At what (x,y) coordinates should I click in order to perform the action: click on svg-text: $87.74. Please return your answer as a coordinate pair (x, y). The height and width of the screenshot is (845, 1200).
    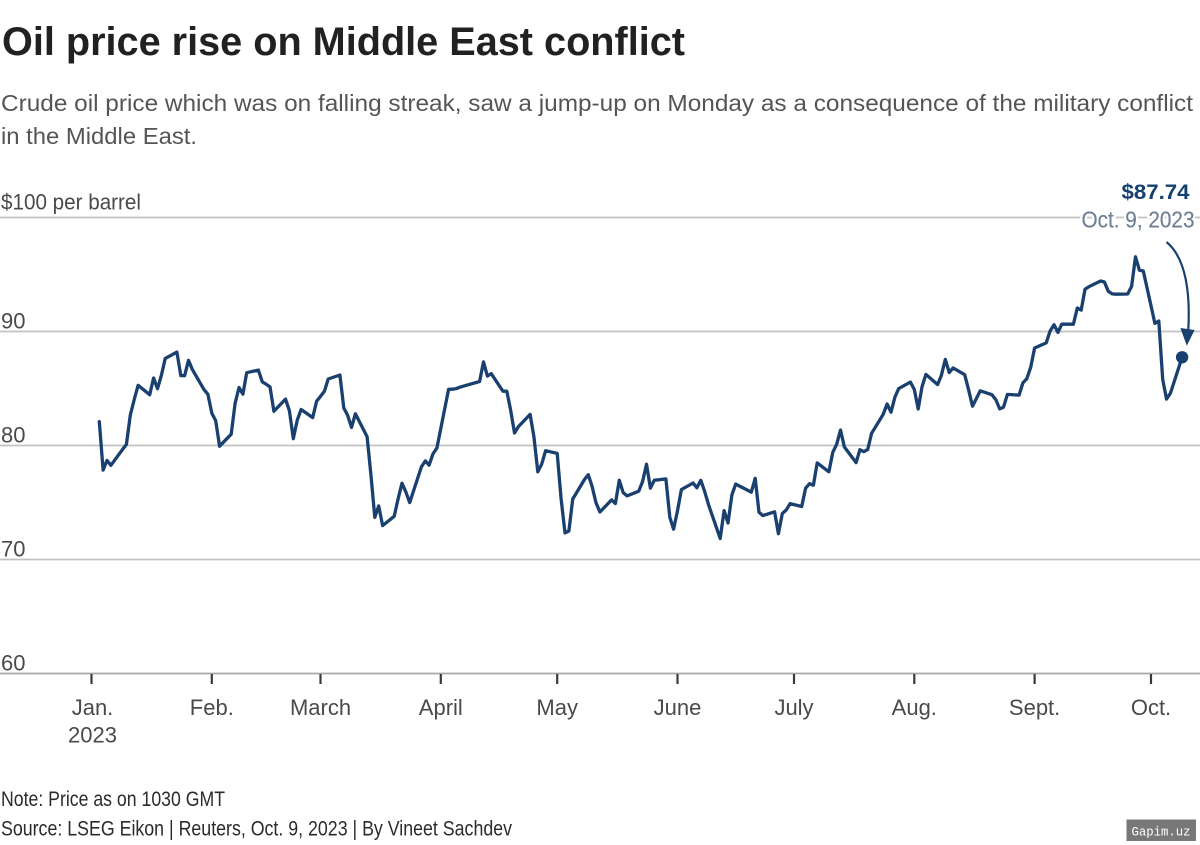
    Looking at the image, I should click on (1156, 192).